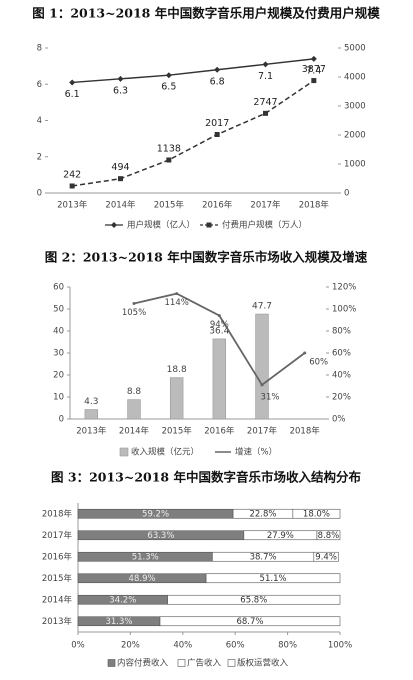 The width and height of the screenshot is (413, 680). I want to click on data-label: 31.3%, so click(118, 622).